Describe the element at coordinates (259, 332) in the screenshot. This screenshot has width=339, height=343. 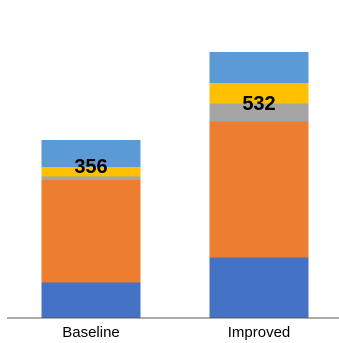
I see `x-tick-label-improved: Improved` at that location.